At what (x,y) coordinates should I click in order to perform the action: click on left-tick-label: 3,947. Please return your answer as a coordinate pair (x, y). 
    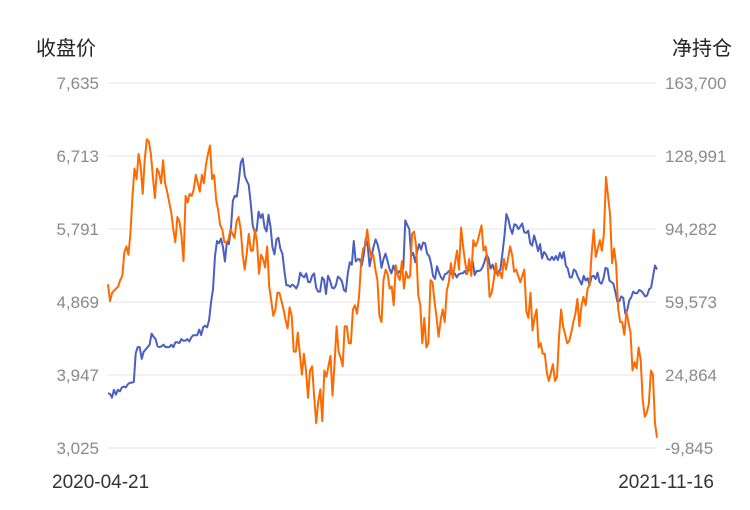
    Looking at the image, I should click on (77, 375).